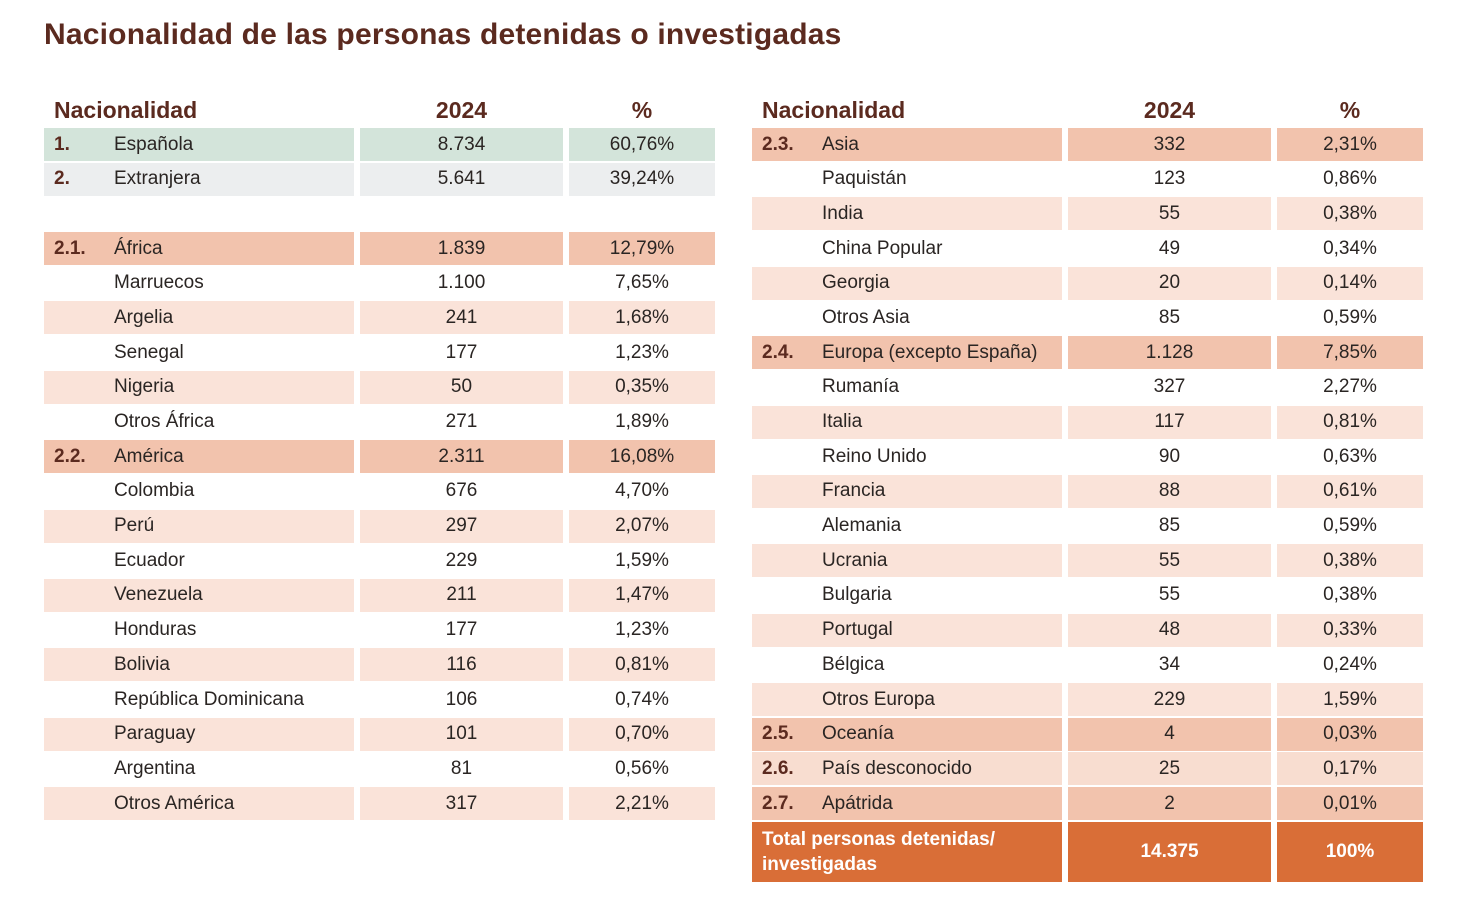 This screenshot has height=905, width=1472. Describe the element at coordinates (878, 851) in the screenshot. I see `nationality-name: Total personas detenidas/ investigadas` at that location.